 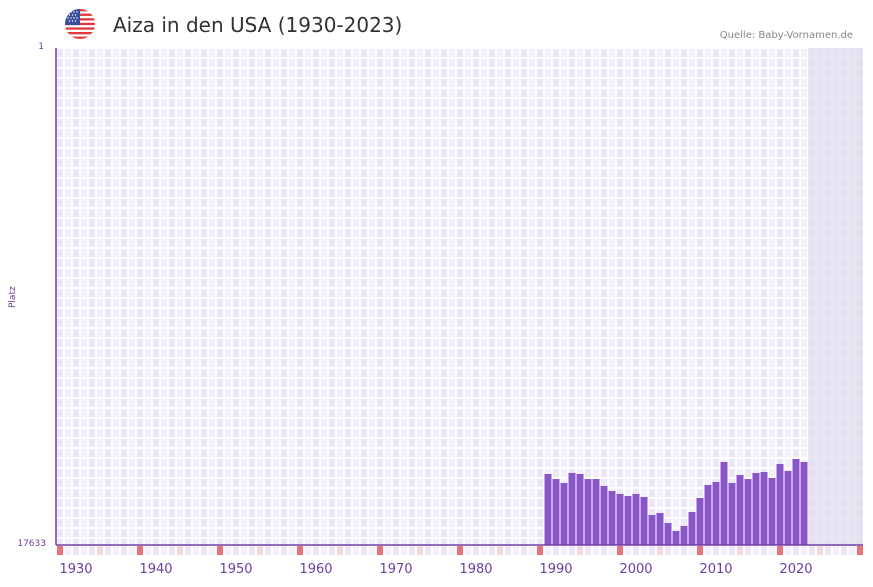 I want to click on us-flag-icon, so click(x=80, y=24).